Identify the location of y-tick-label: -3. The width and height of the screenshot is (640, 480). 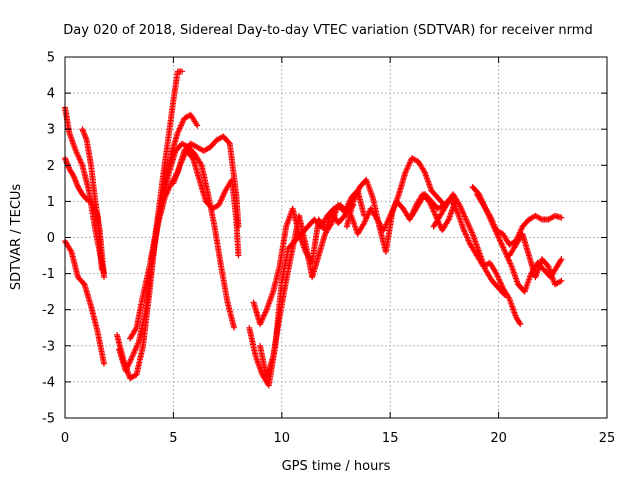
(48, 346).